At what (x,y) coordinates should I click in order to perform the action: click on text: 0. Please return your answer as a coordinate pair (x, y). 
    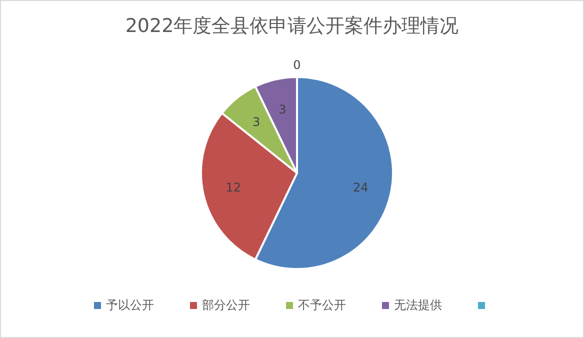
    Looking at the image, I should click on (297, 65).